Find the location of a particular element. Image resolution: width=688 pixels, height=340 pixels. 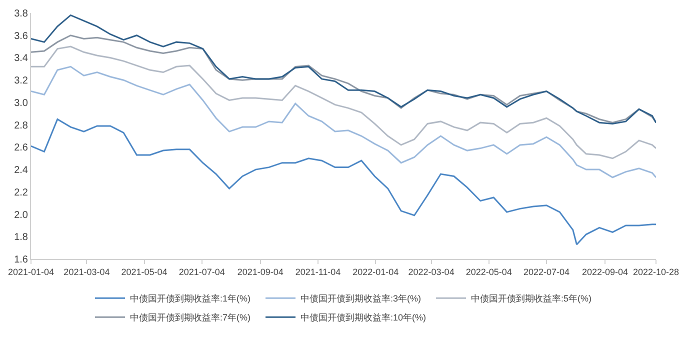

y-tick-label: 1.6 is located at coordinates (21, 260).